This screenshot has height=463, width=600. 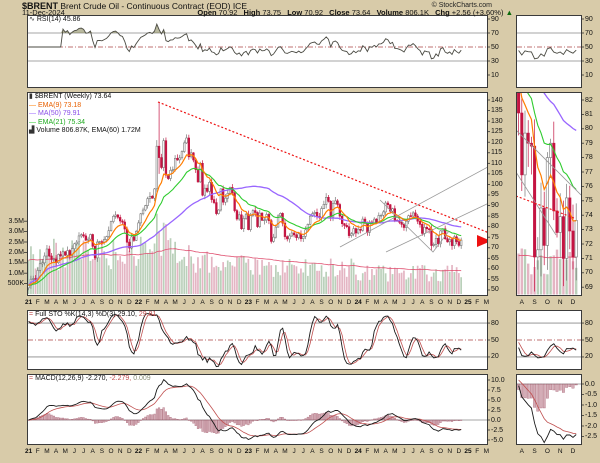 I want to click on month-axis-label: 22, so click(x=138, y=302).